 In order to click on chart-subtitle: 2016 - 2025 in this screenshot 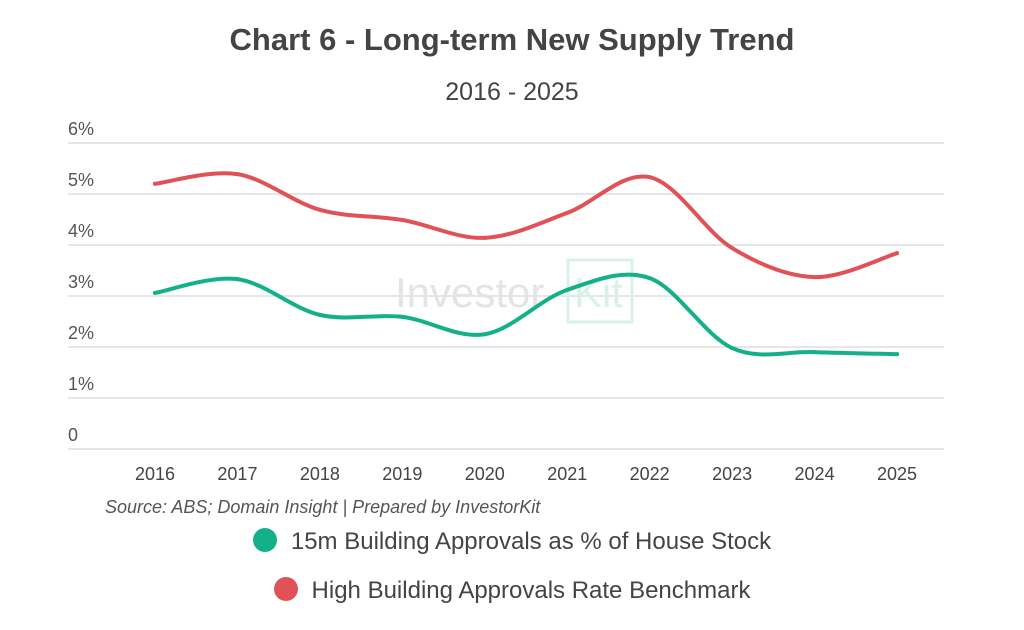, I will do `click(512, 92)`.